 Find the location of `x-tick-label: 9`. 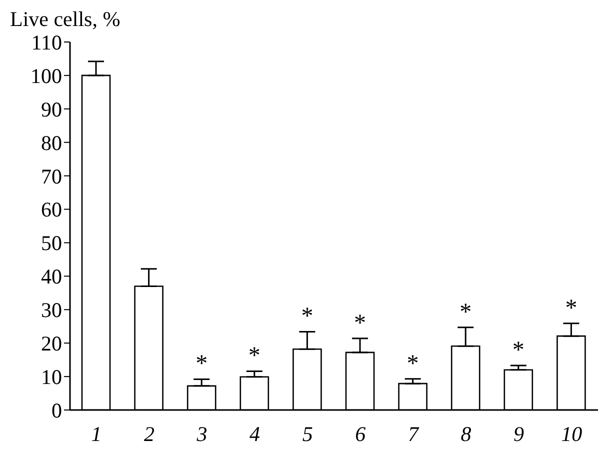

x-tick-label: 9 is located at coordinates (519, 434).